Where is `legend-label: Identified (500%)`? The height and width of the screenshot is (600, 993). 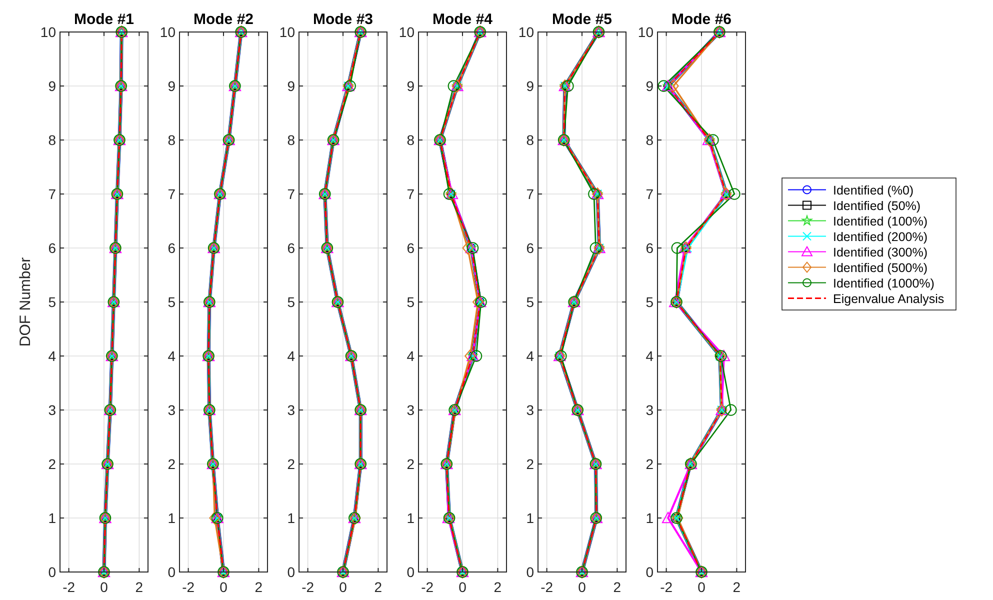 legend-label: Identified (500%) is located at coordinates (880, 267).